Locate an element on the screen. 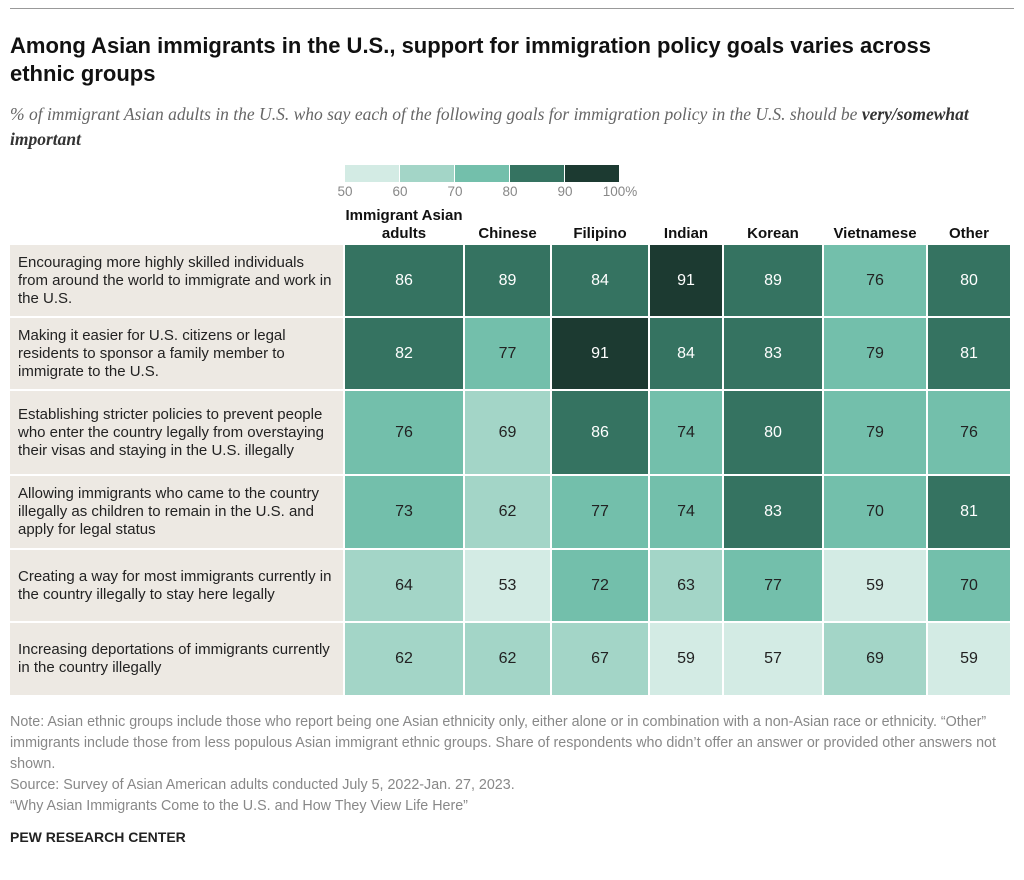 Image resolution: width=1024 pixels, height=880 pixels. heatmap-cell: 57 is located at coordinates (773, 659).